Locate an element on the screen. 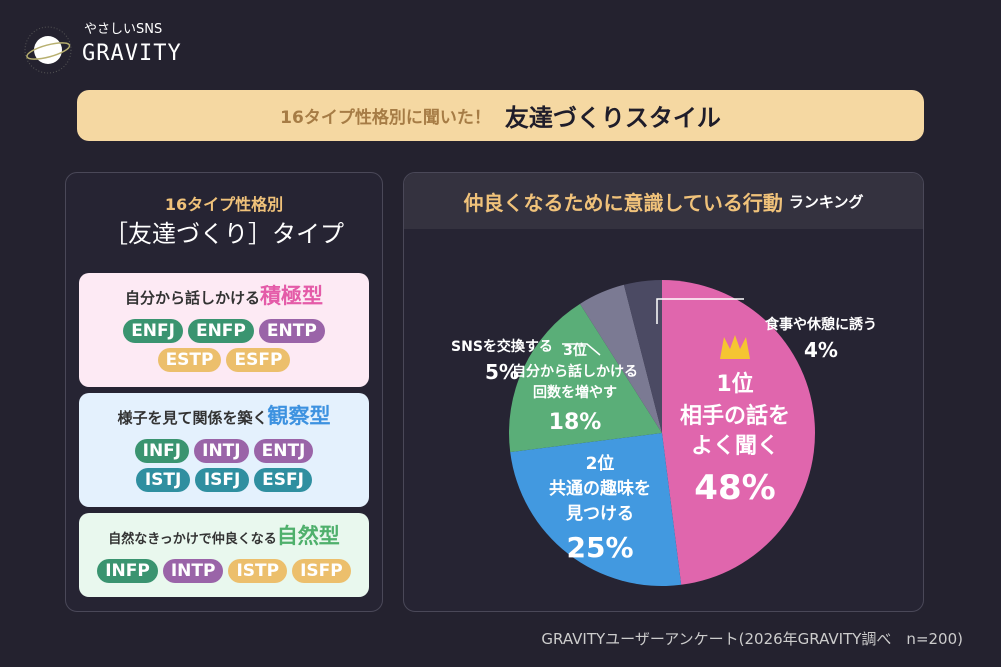  ranking-title: 仲良くなるために意識している行動 is located at coordinates (623, 202).